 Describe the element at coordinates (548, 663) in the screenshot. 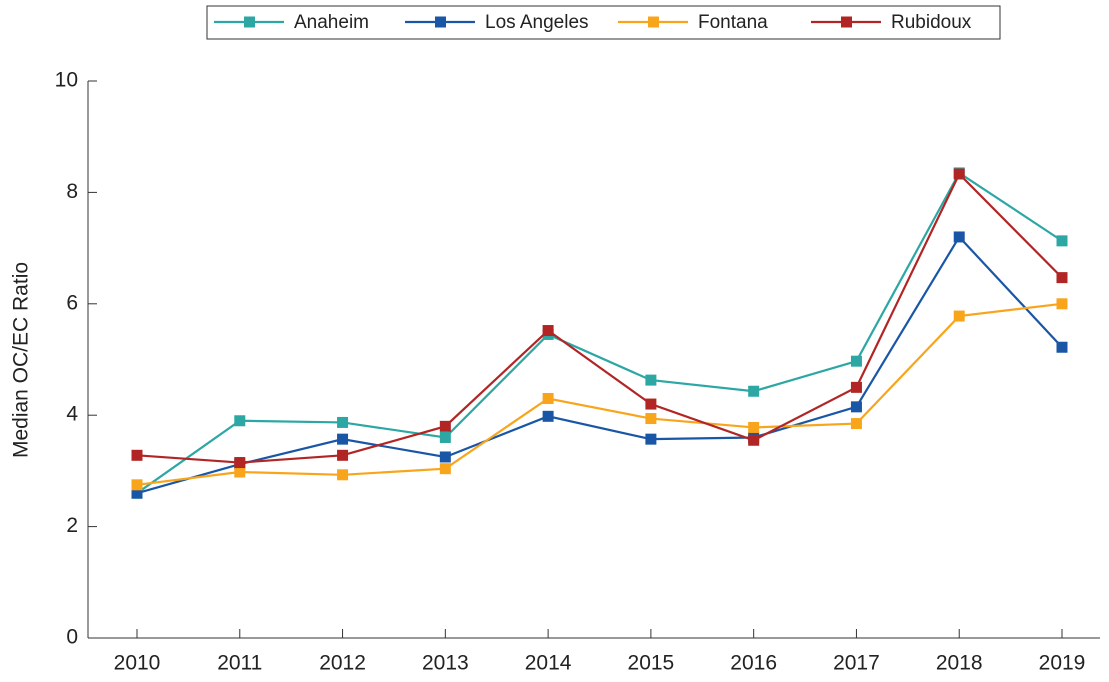

I see `x-tick-label: 2014` at that location.